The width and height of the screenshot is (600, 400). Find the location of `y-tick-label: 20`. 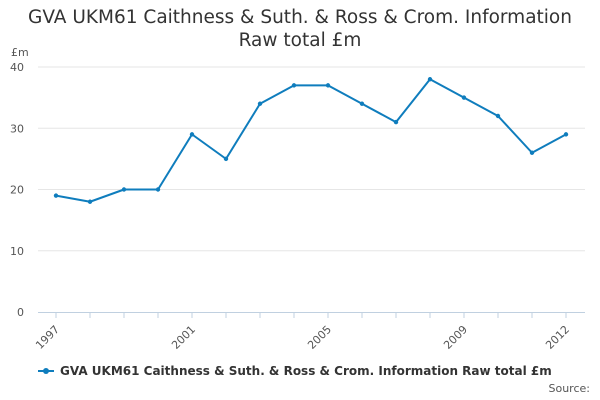

y-tick-label: 20 is located at coordinates (17, 190).